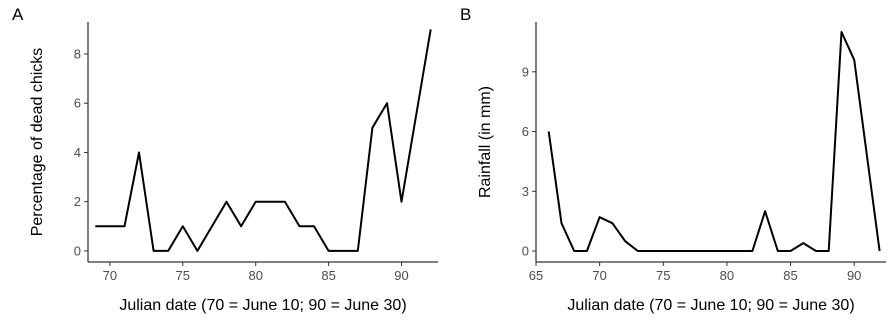  I want to click on y-tick-label: 9, so click(525, 71).